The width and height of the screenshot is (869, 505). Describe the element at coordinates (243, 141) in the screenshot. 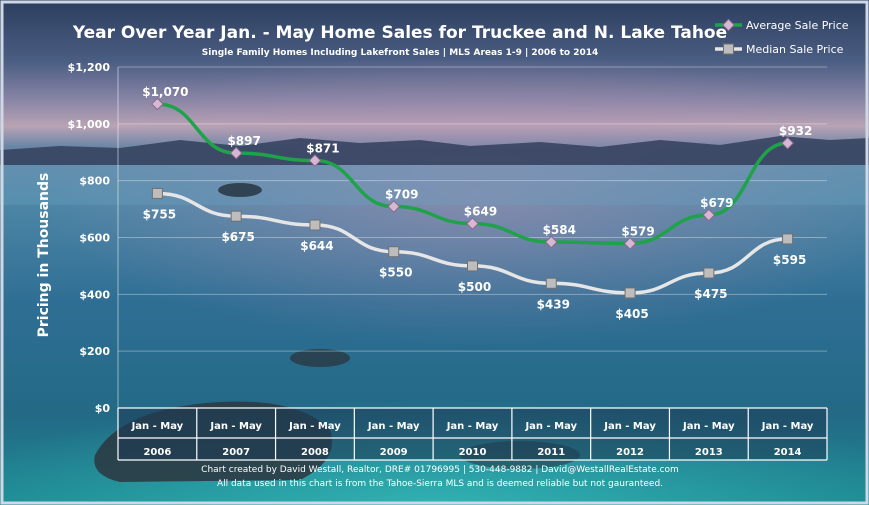

I see `data-label: $897` at that location.